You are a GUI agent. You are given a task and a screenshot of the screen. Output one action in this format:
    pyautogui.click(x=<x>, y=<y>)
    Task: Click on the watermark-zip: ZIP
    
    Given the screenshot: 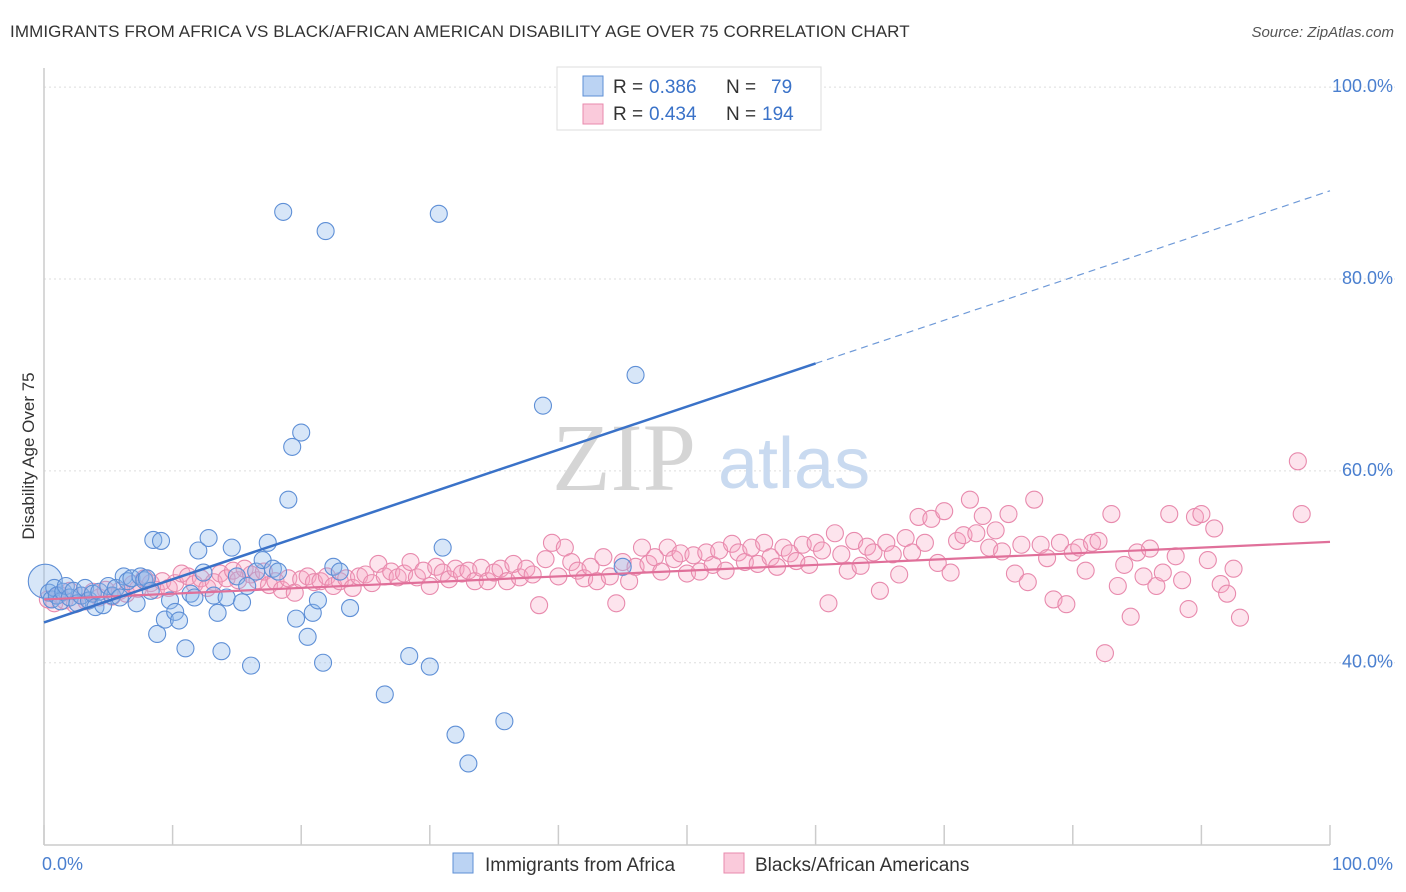 What is the action you would take?
    pyautogui.click(x=624, y=457)
    